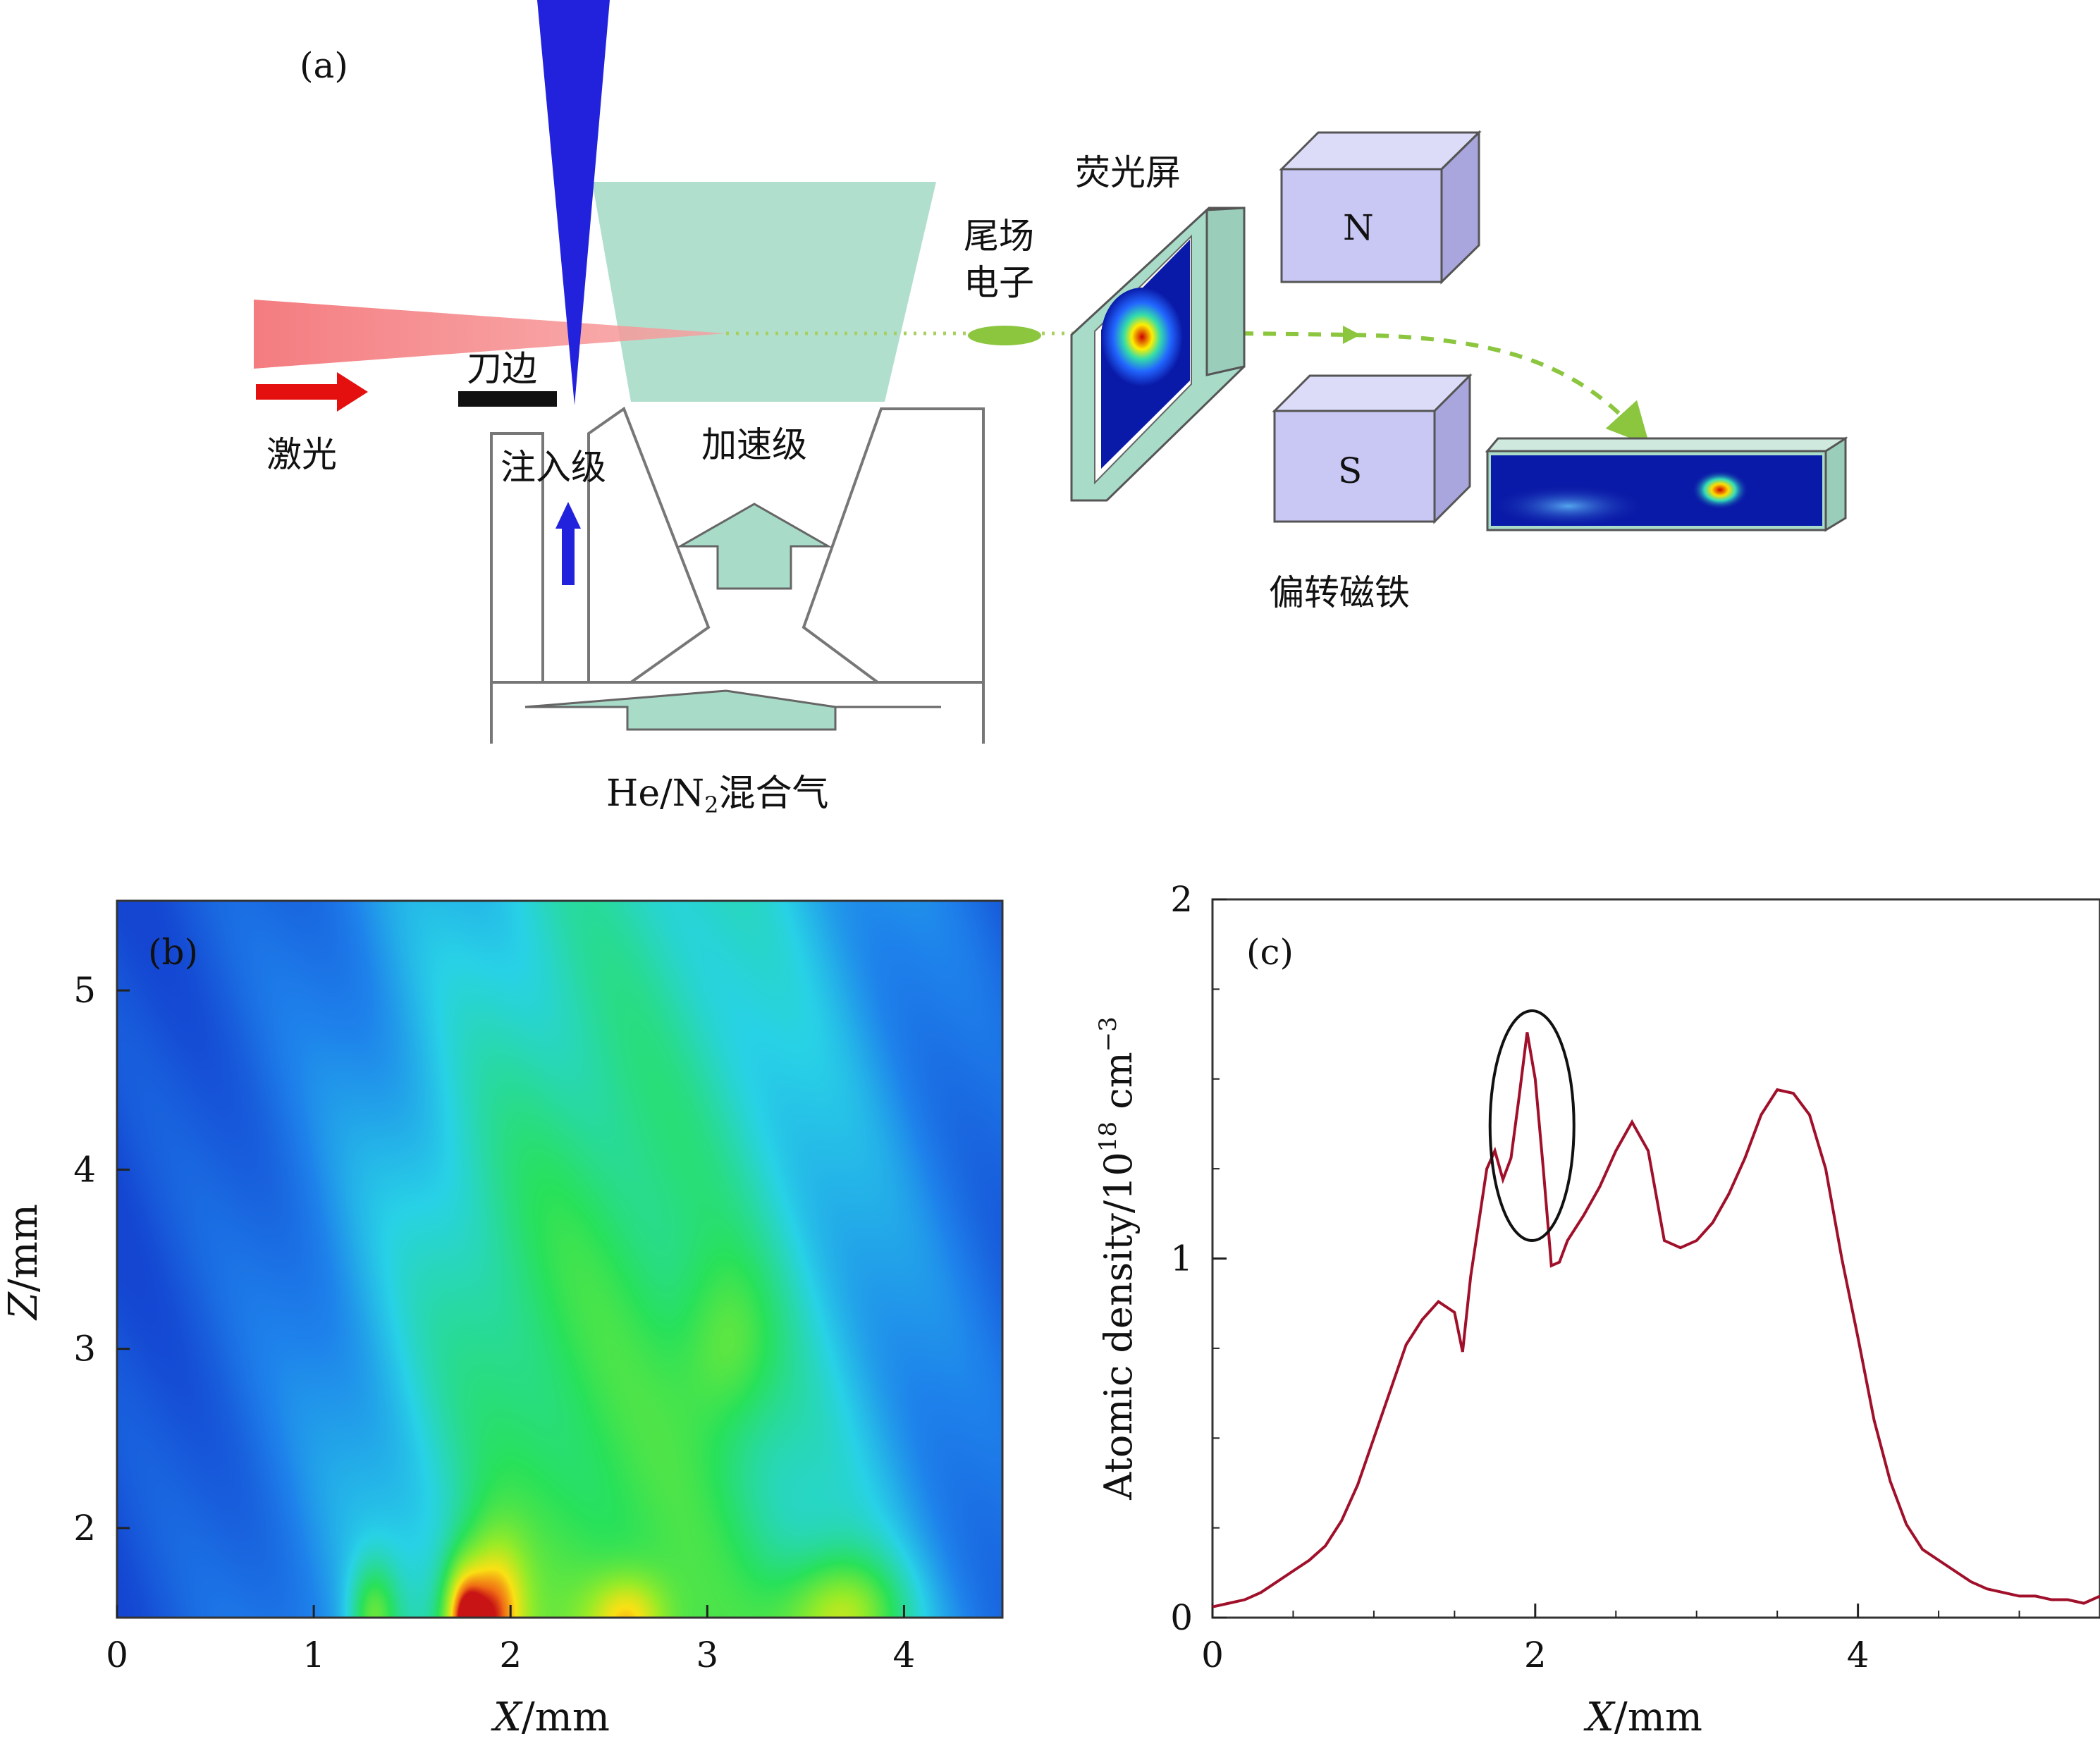 The image size is (2100, 1741). Describe the element at coordinates (1270, 952) in the screenshot. I see `panel-c-label: (c)` at that location.